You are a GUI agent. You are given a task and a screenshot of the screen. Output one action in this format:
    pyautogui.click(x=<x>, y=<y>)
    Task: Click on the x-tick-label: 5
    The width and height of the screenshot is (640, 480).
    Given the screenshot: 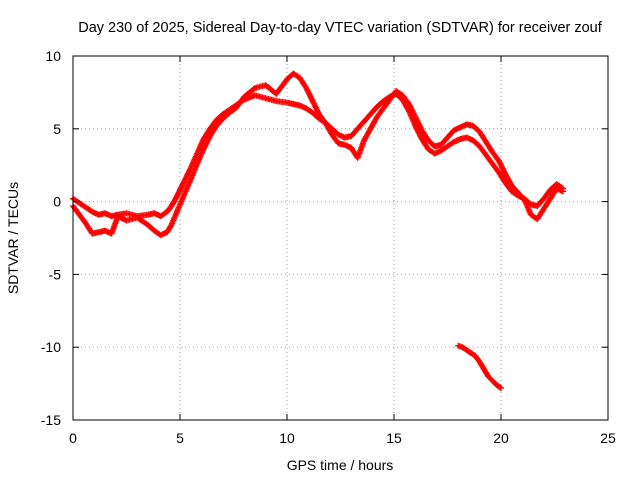 What is the action you would take?
    pyautogui.click(x=180, y=438)
    